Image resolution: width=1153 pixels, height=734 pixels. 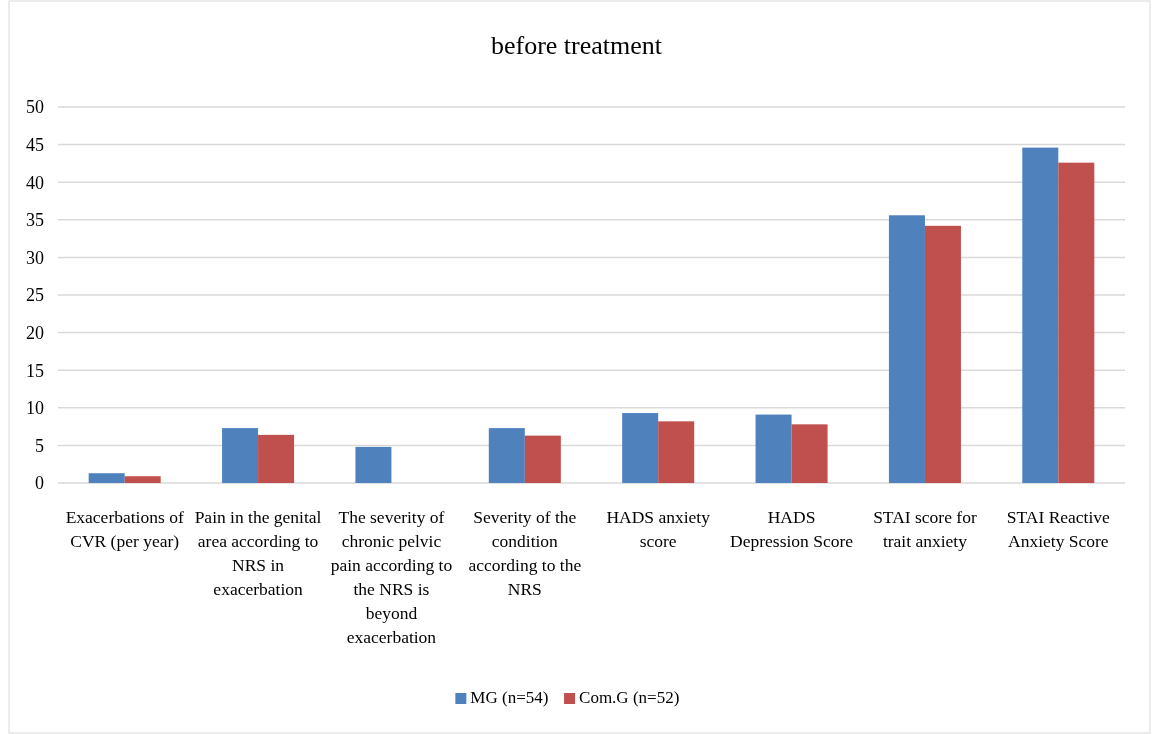 What do you see at coordinates (39, 483) in the screenshot?
I see `y-tick-label: 0` at bounding box center [39, 483].